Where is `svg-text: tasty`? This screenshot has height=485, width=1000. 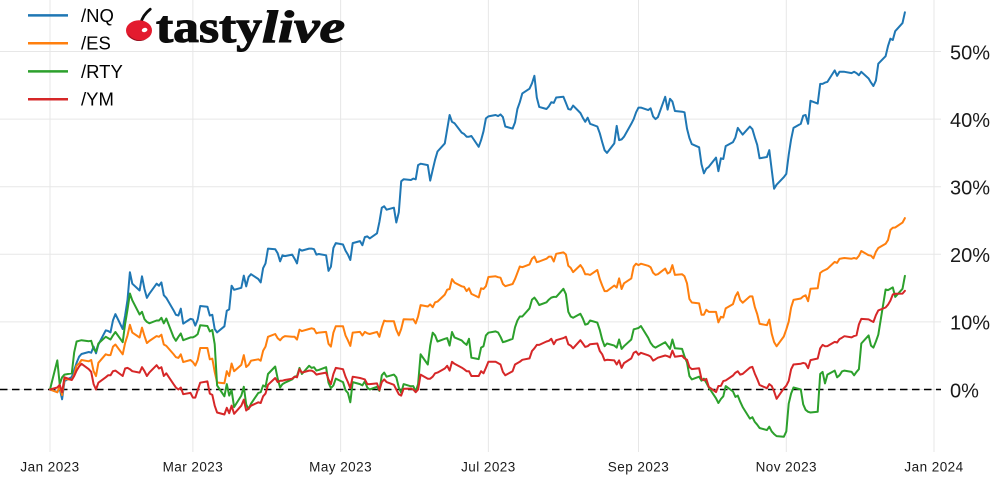
svg-text: tasty is located at coordinates (209, 26).